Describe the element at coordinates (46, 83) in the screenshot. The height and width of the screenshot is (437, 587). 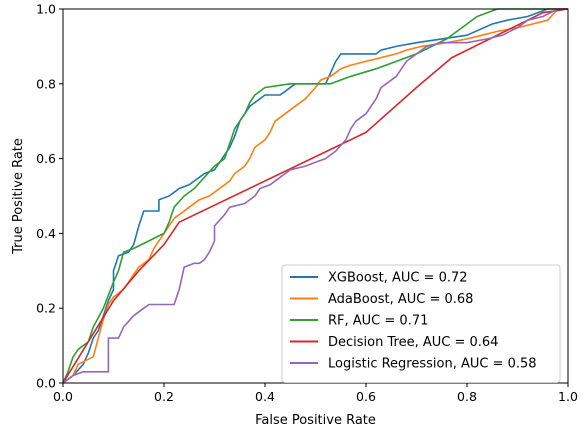
I see `y-tick-label: 0.8` at that location.